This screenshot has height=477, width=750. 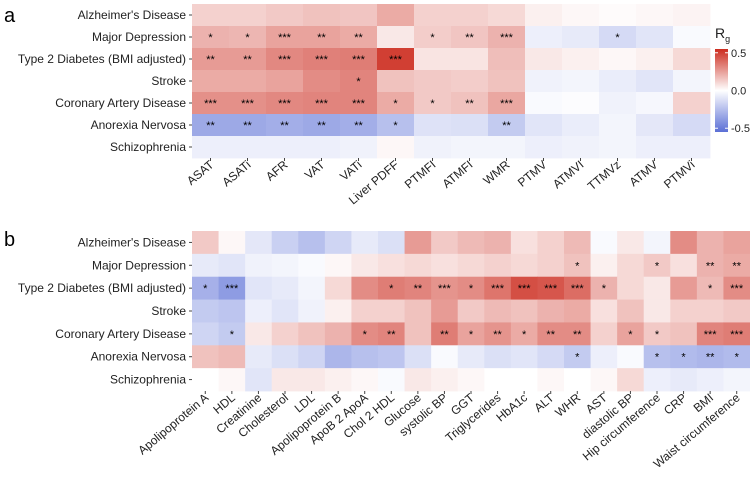 What do you see at coordinates (396, 37) in the screenshot?
I see `heatmap-cell-a-r1-c5` at bounding box center [396, 37].